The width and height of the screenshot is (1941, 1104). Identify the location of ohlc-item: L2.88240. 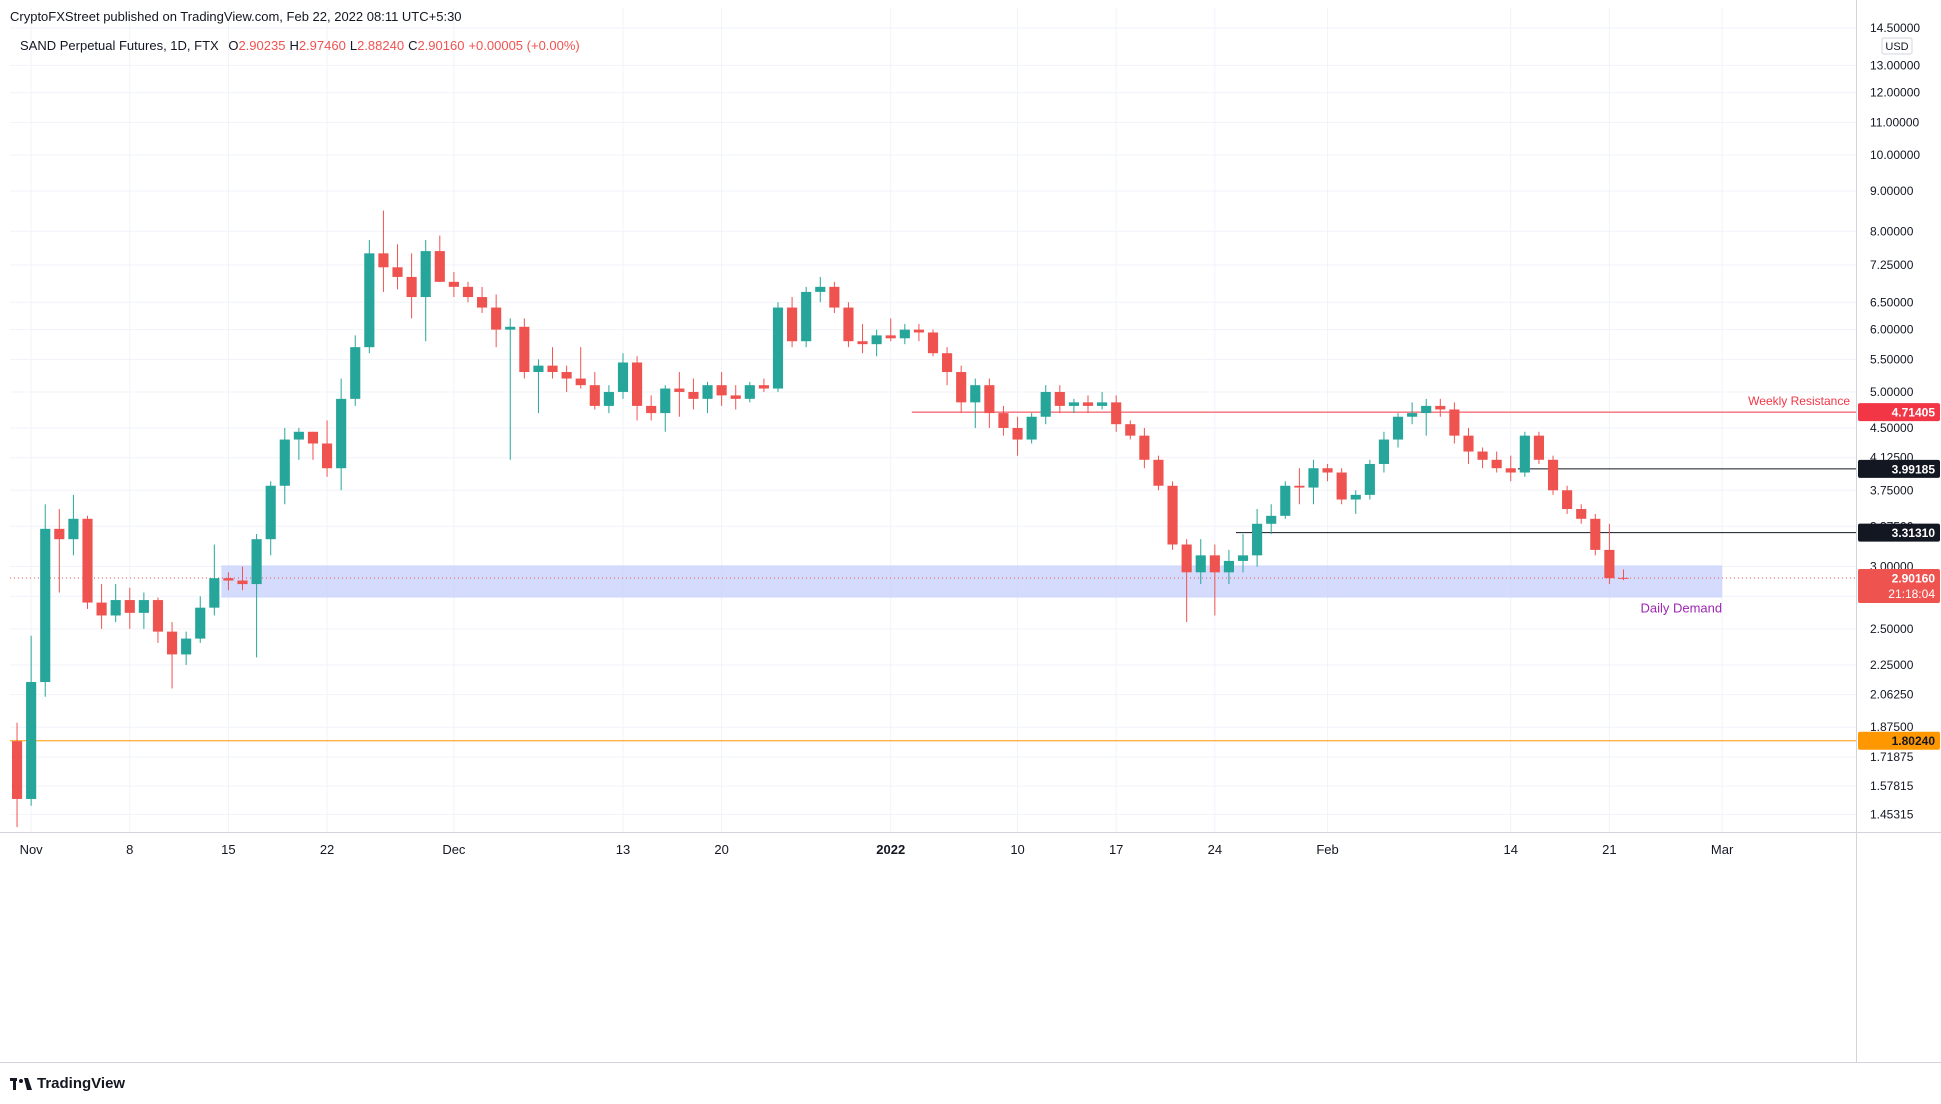
(377, 45).